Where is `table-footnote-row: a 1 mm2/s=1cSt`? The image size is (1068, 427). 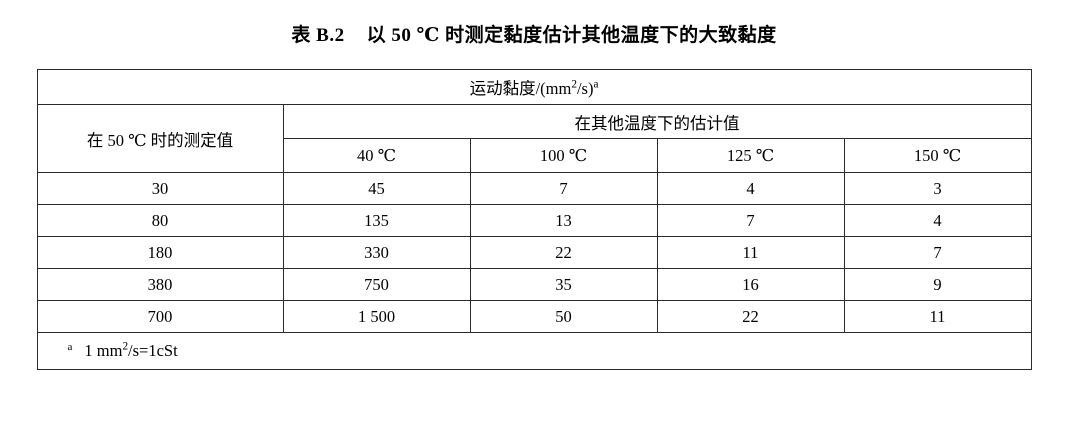
table-footnote-row: a 1 mm2/s=1cSt is located at coordinates (534, 351).